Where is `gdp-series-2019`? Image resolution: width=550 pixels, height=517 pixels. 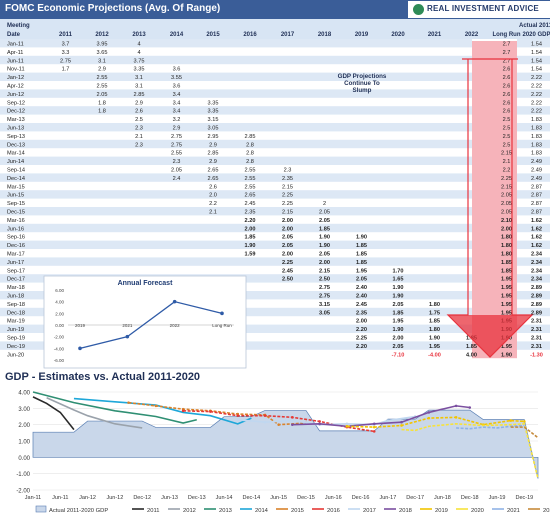
gdp-series-2019 is located at coordinates (435, 422).